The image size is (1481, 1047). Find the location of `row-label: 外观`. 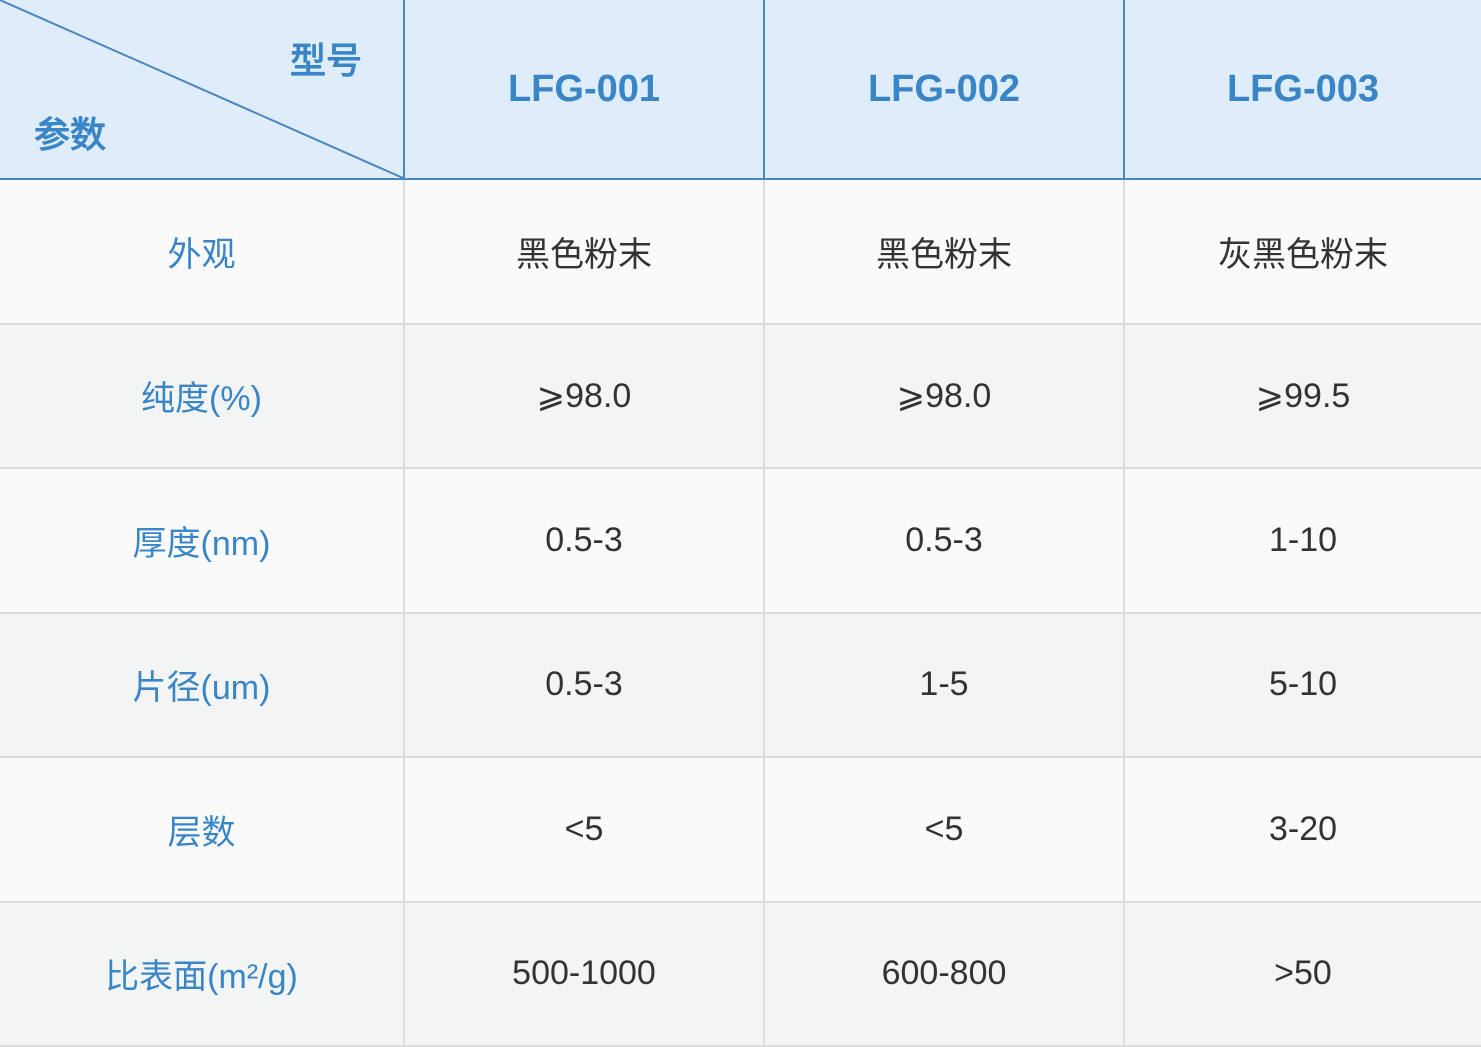

row-label: 外观 is located at coordinates (201, 252).